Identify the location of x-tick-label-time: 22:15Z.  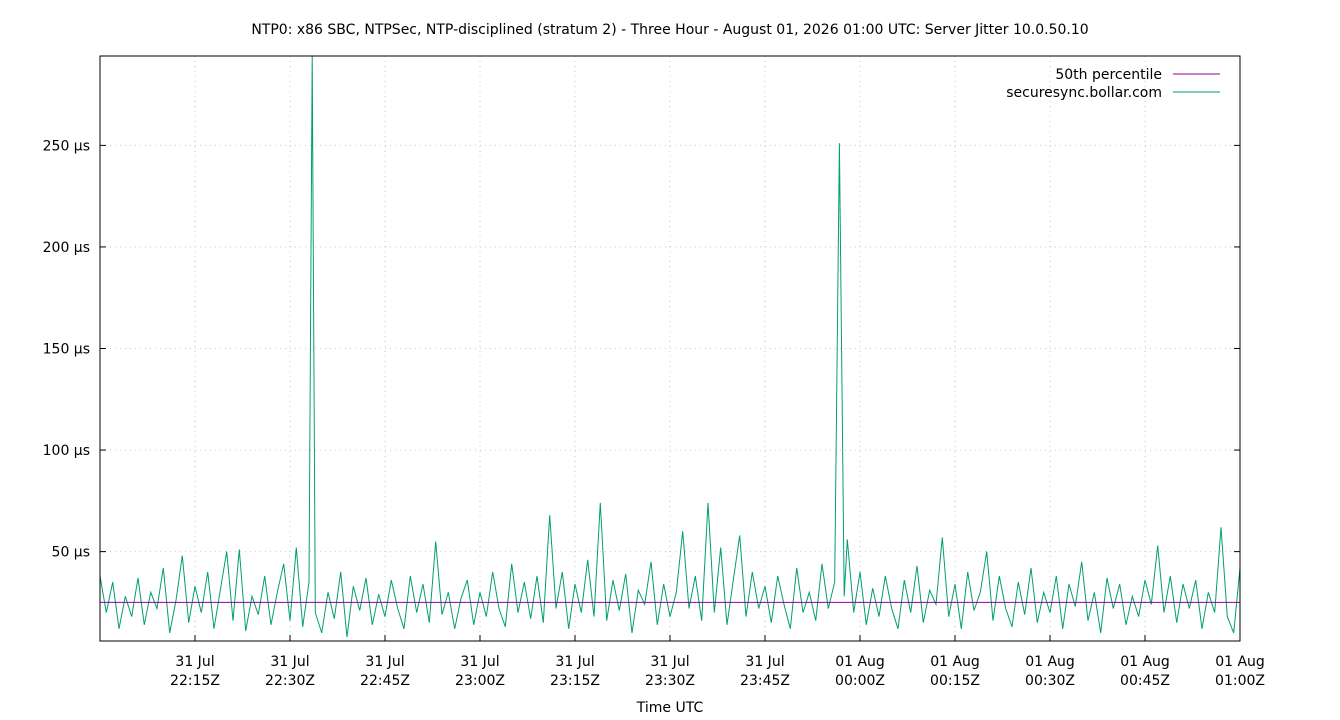
(195, 681).